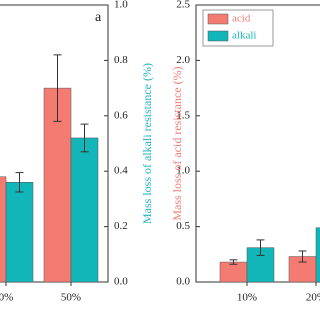 The width and height of the screenshot is (320, 320). I want to click on panel-label: a, so click(98, 17).